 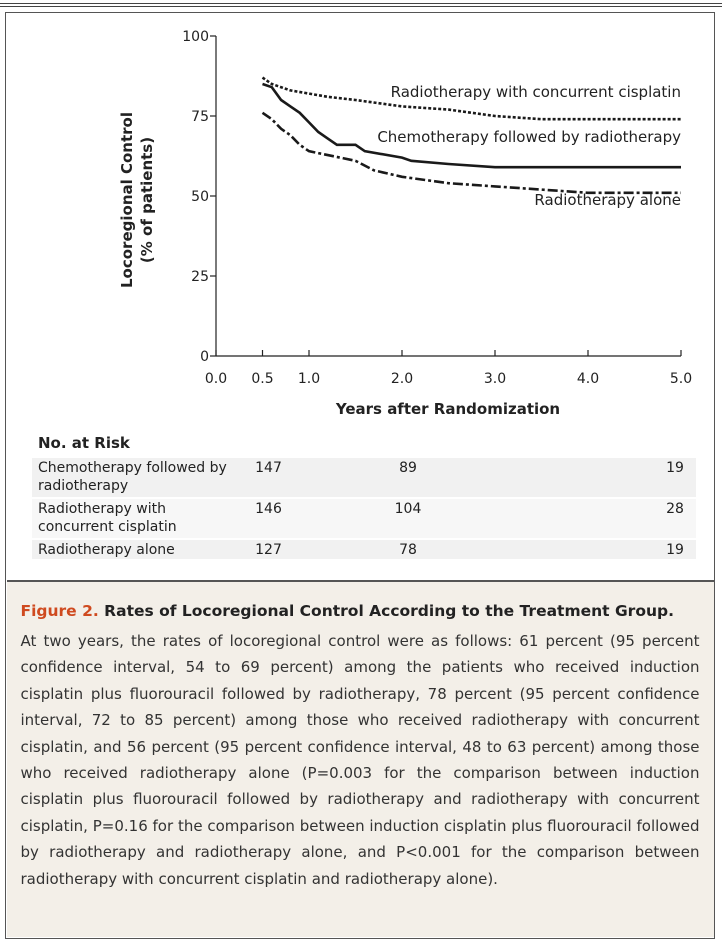 I want to click on y-axis-label: Locoregional Control, so click(x=127, y=200).